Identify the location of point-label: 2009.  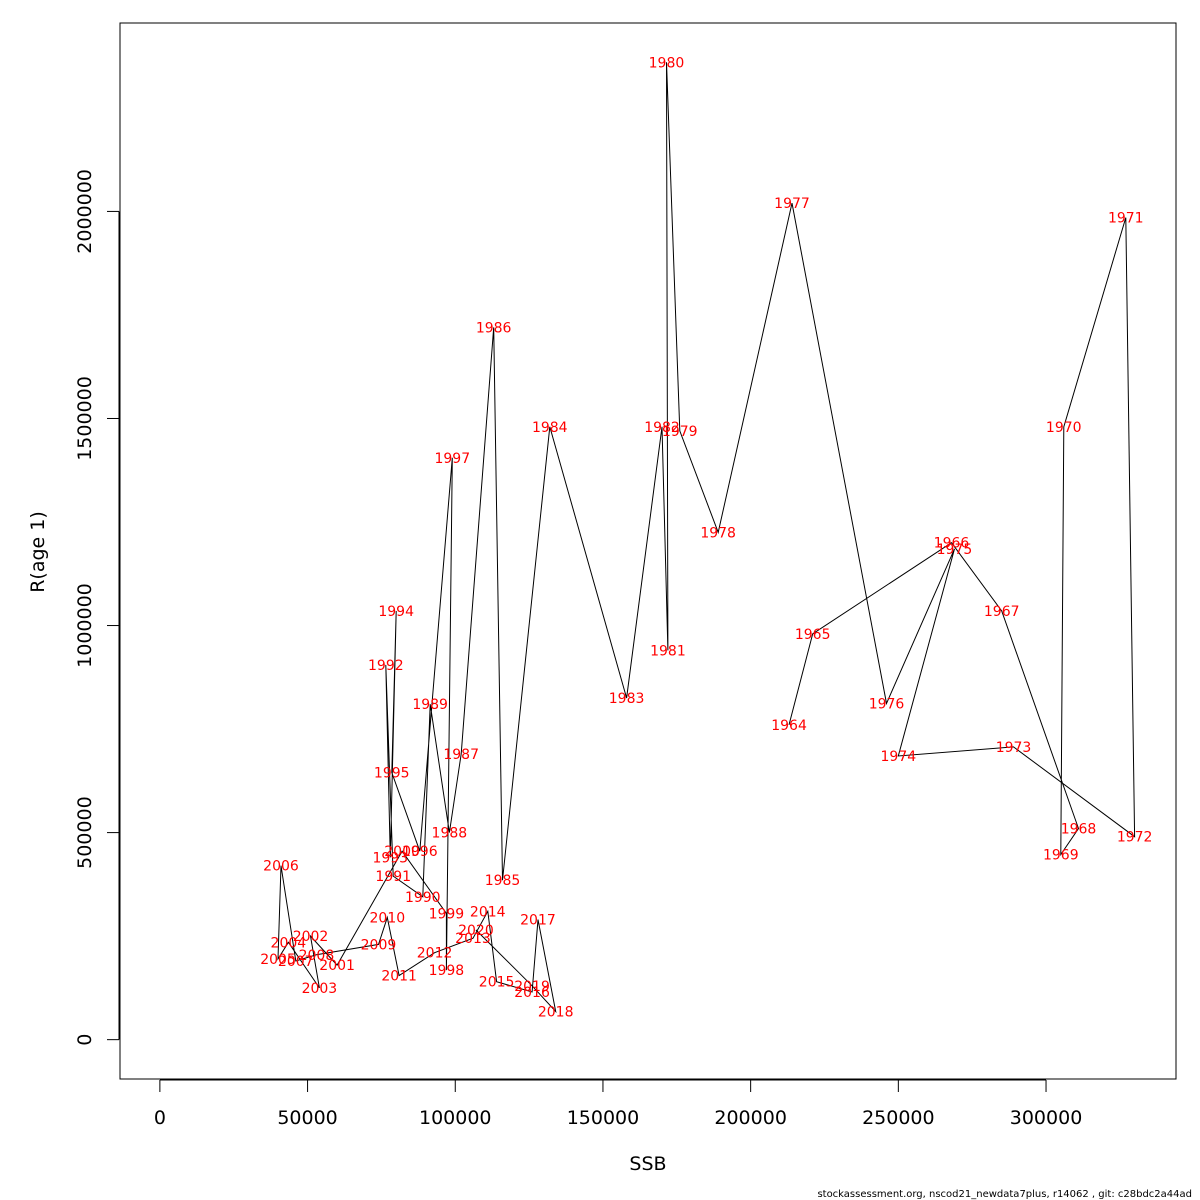
(379, 945).